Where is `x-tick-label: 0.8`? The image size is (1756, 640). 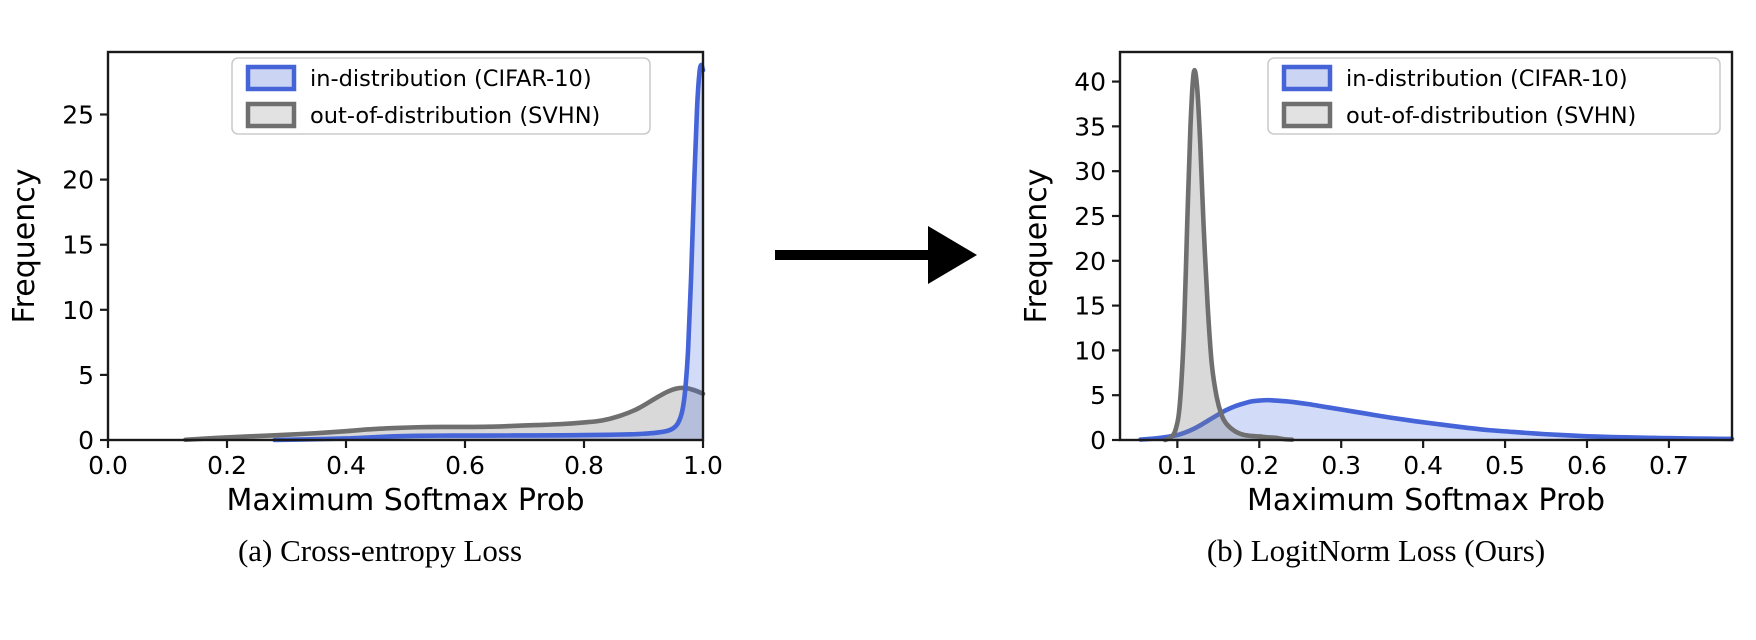
x-tick-label: 0.8 is located at coordinates (584, 465).